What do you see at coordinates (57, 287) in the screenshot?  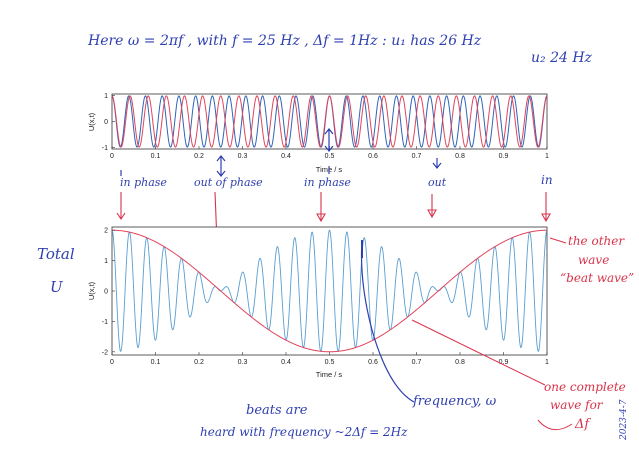 I see `total-u-label: U` at bounding box center [57, 287].